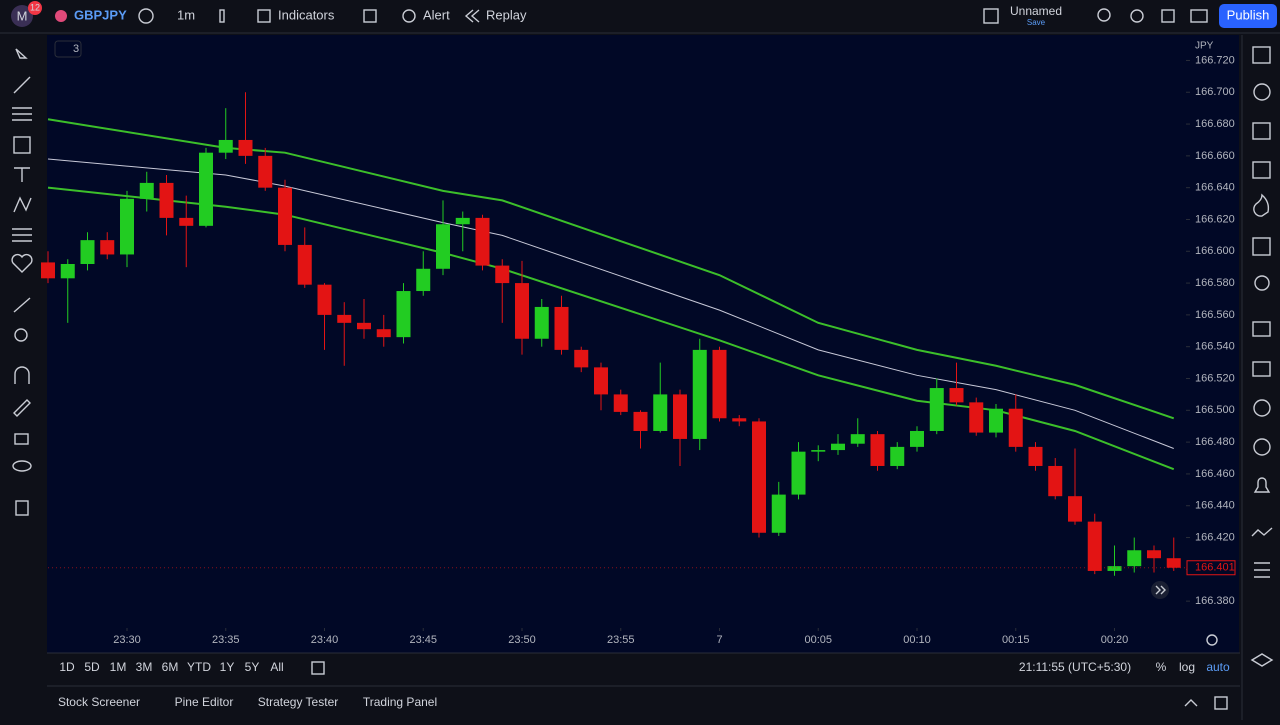 The image size is (1280, 725). I want to click on drawing-mode-tool, so click(22, 408).